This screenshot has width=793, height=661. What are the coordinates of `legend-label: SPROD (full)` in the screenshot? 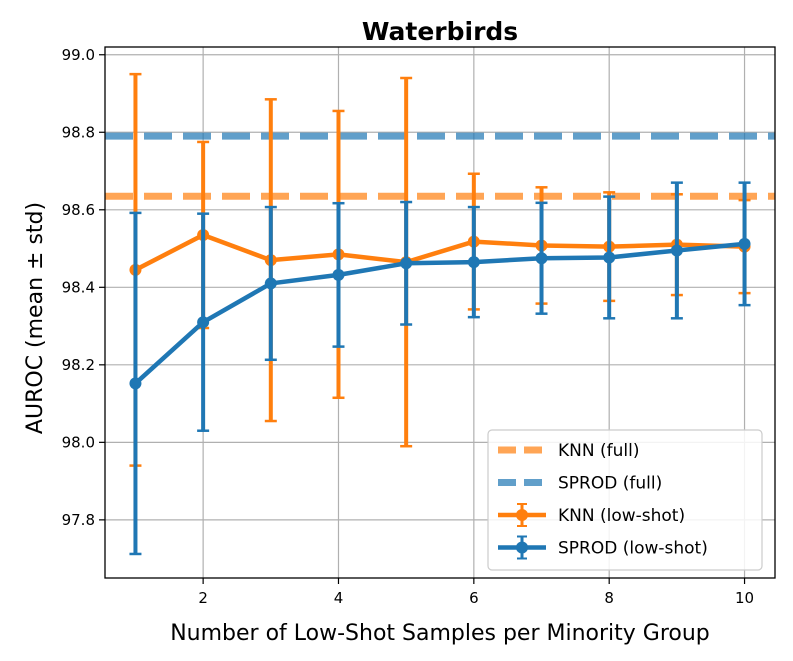 It's located at (610, 484).